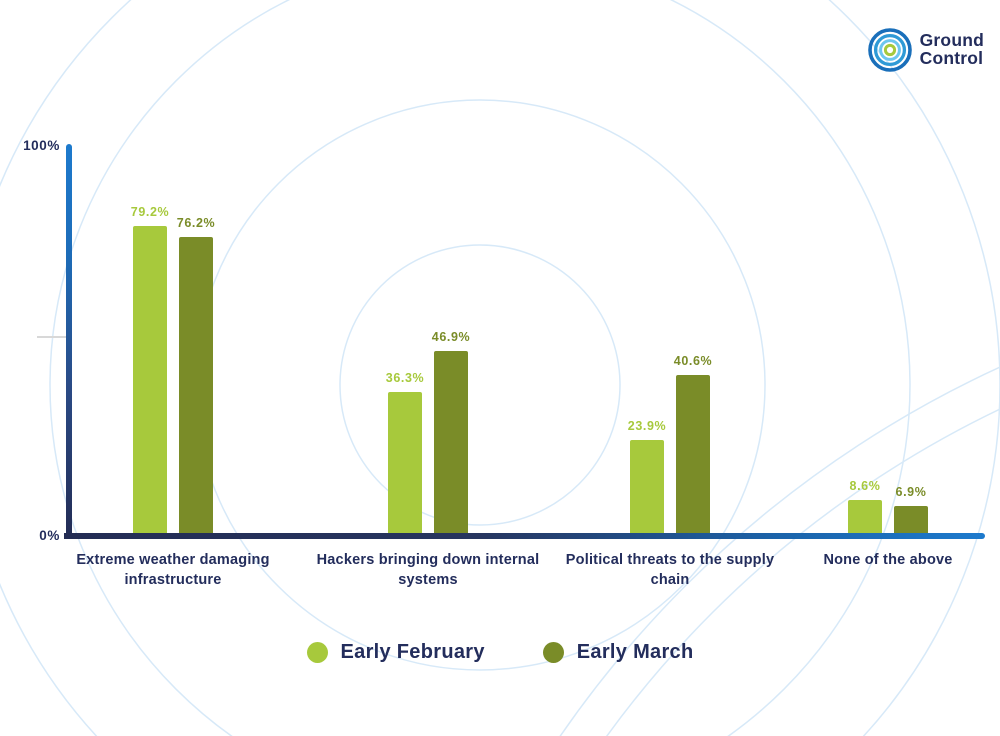 The width and height of the screenshot is (1000, 736). Describe the element at coordinates (41, 145) in the screenshot. I see `y-axis-max-label: 100%` at that location.